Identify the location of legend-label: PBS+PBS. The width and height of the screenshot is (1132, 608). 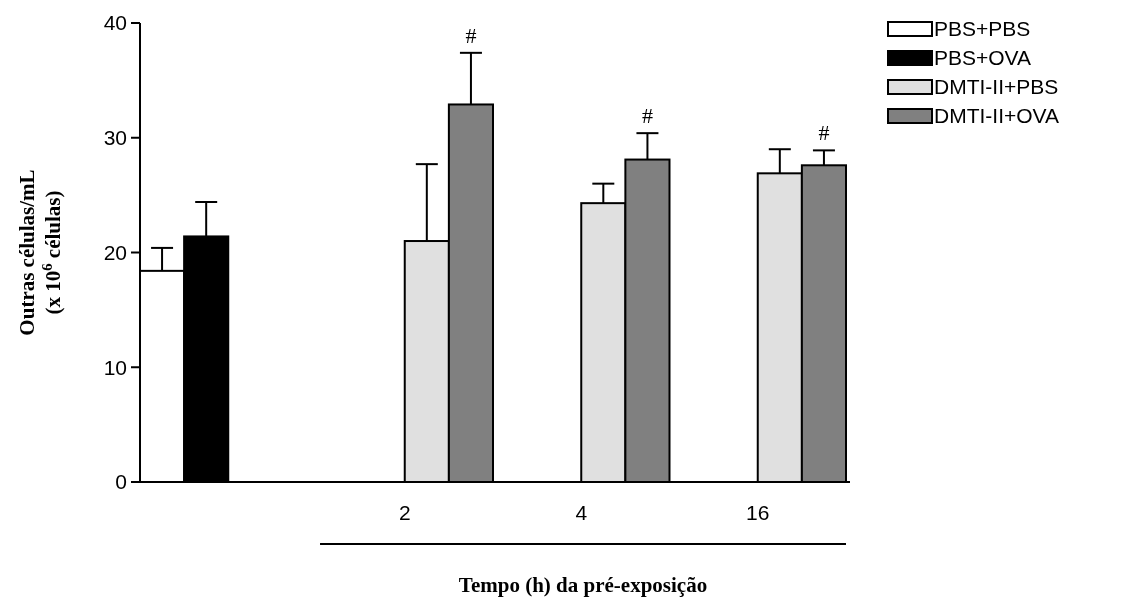
(982, 29).